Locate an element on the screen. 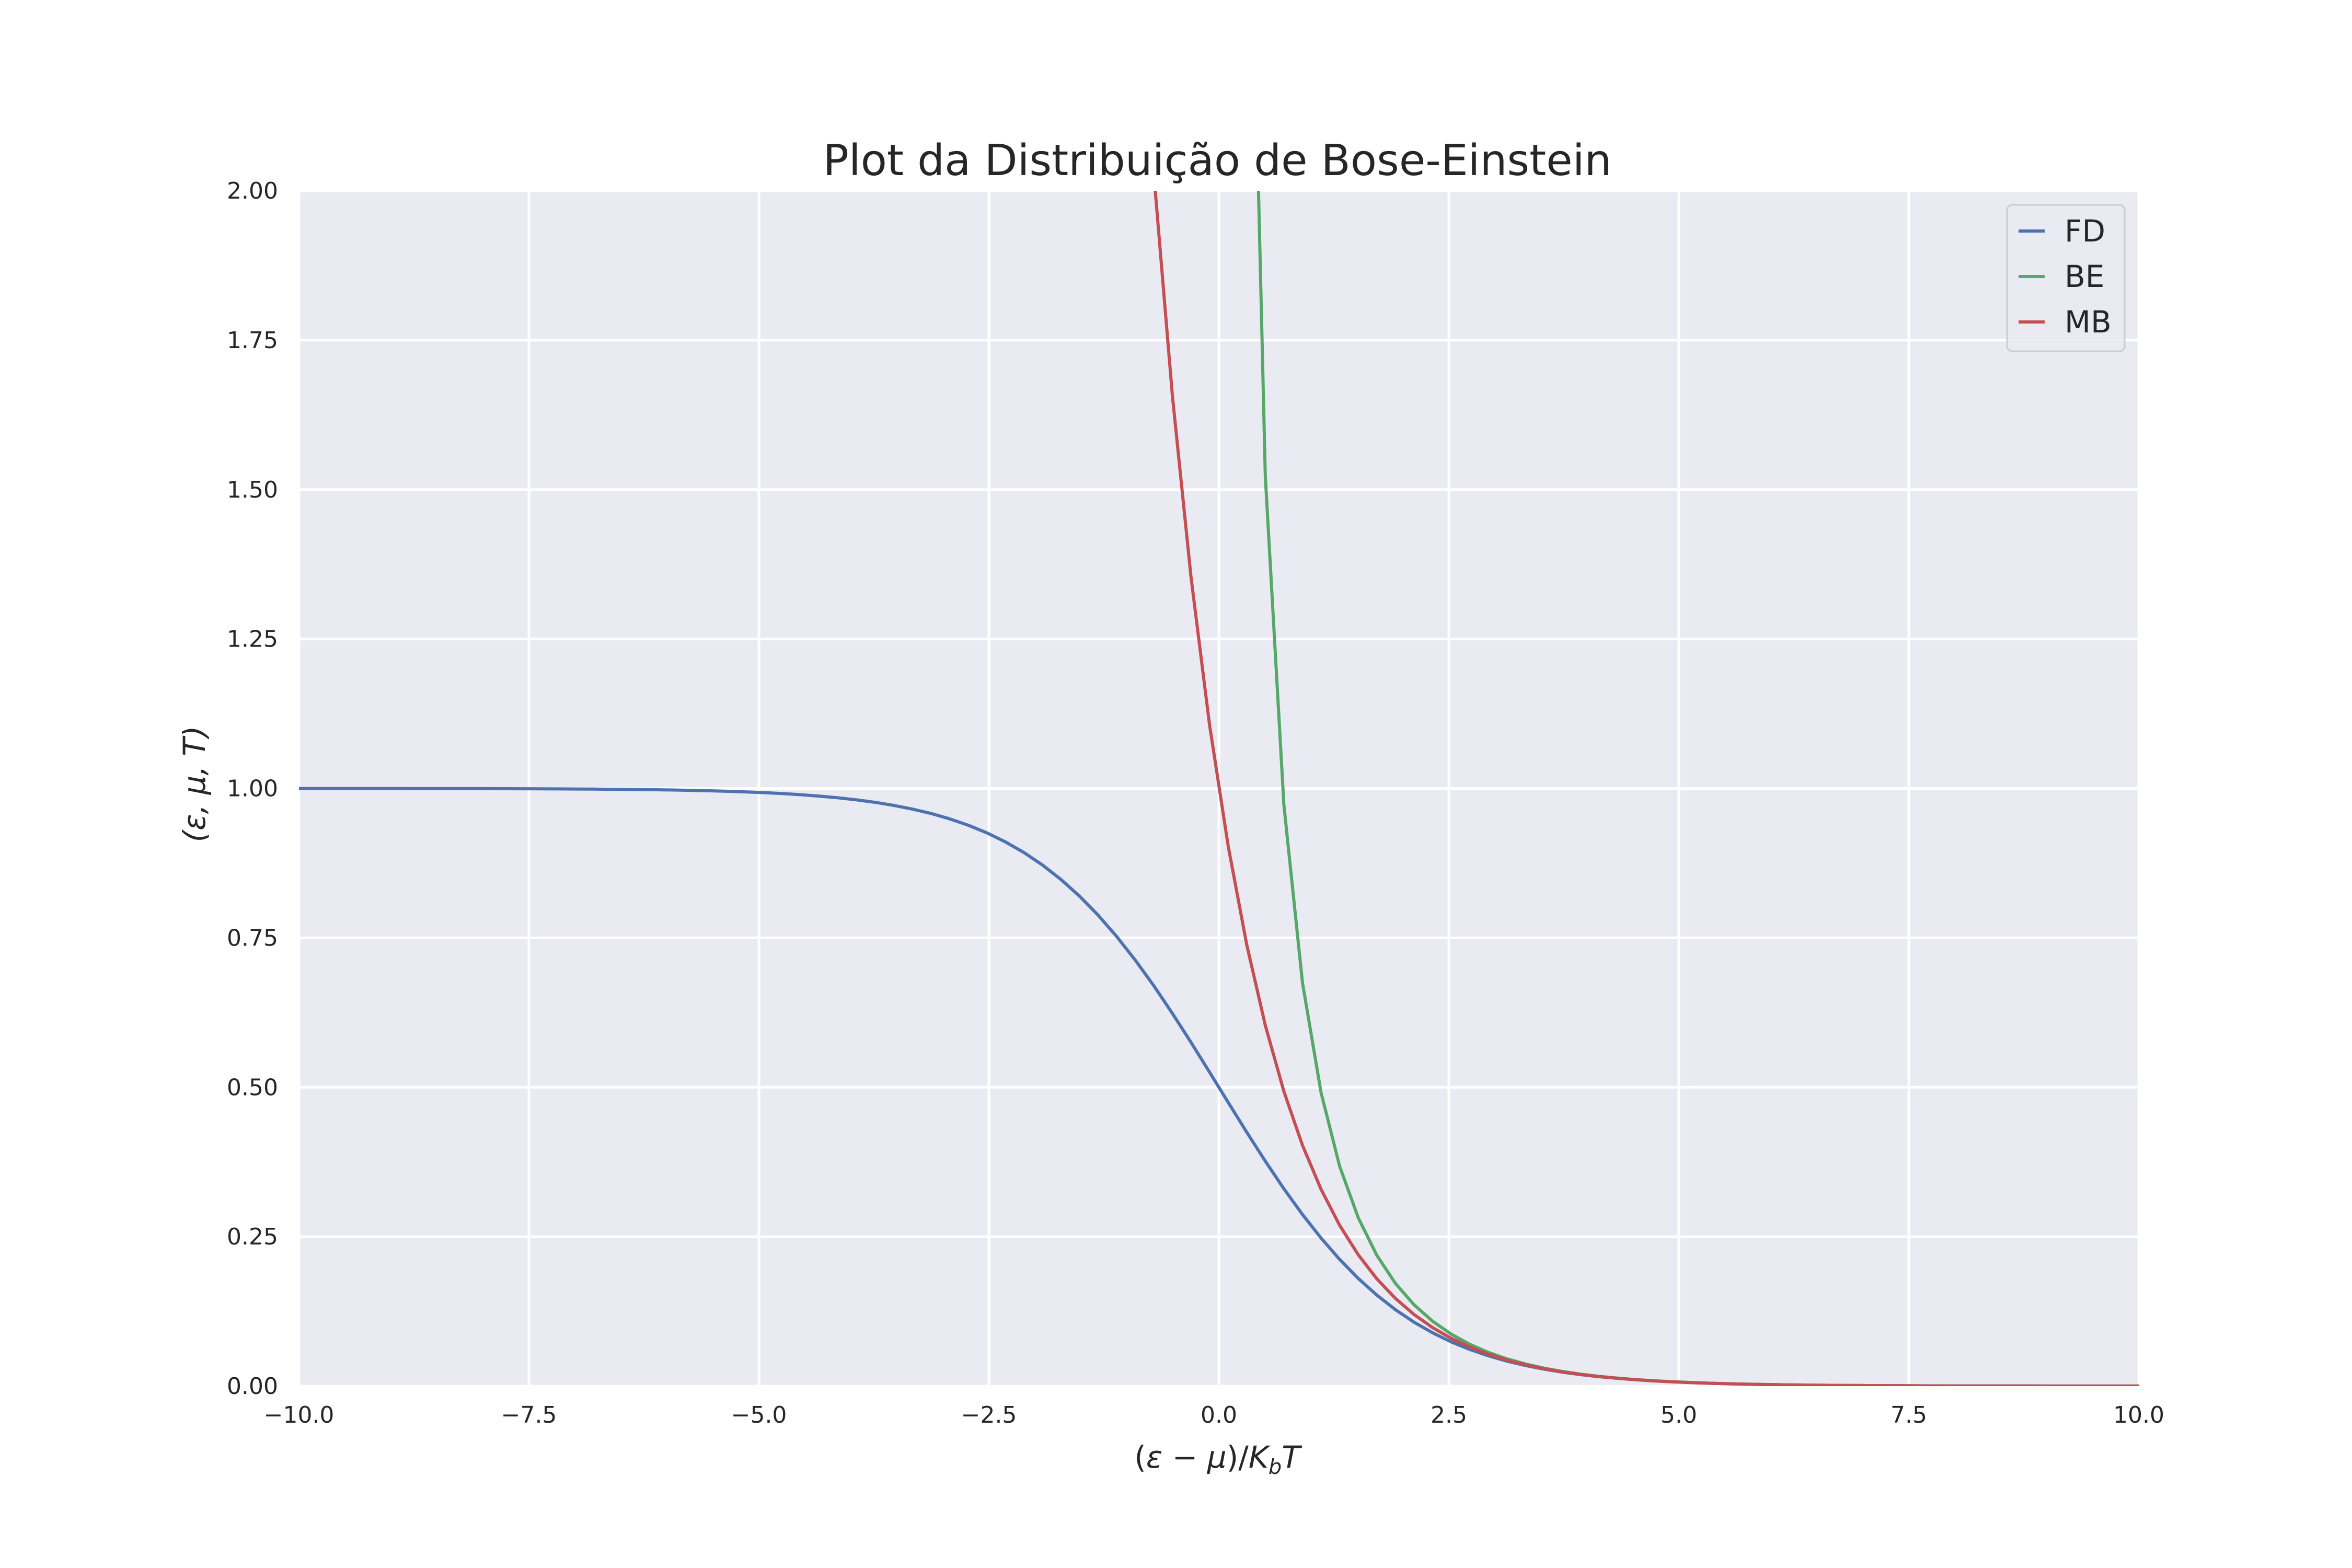 This screenshot has width=2352, height=1568. legend-label-fd: FD is located at coordinates (2085, 231).